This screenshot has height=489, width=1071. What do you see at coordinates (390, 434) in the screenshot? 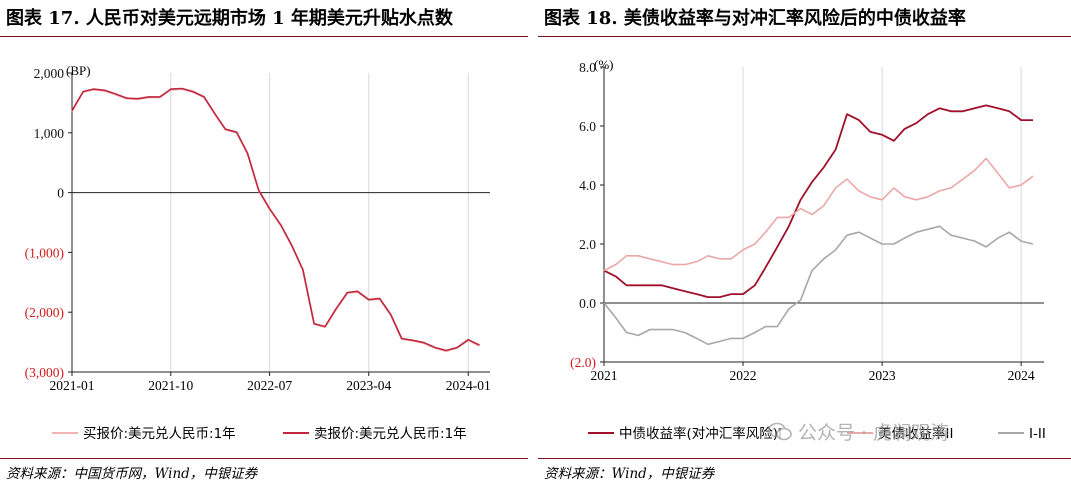
I see `legend-label-1: 卖报价:美元兑人民币:1年` at bounding box center [390, 434].